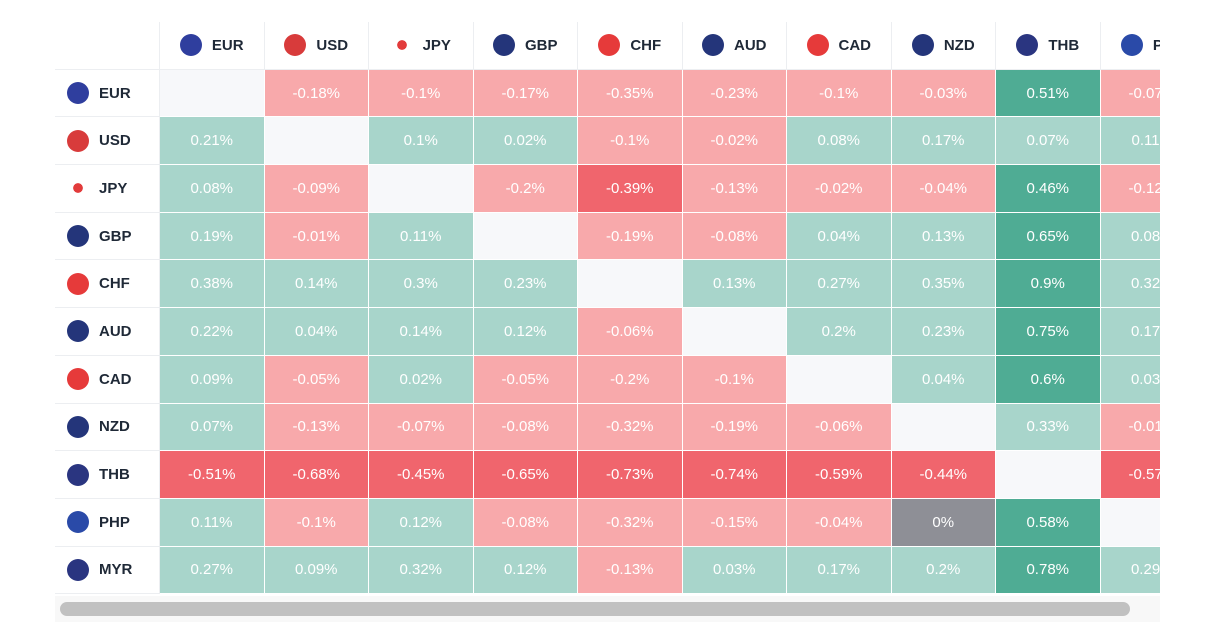 Image resolution: width=1214 pixels, height=644 pixels. I want to click on heat-cell: -0.1%, so click(421, 93).